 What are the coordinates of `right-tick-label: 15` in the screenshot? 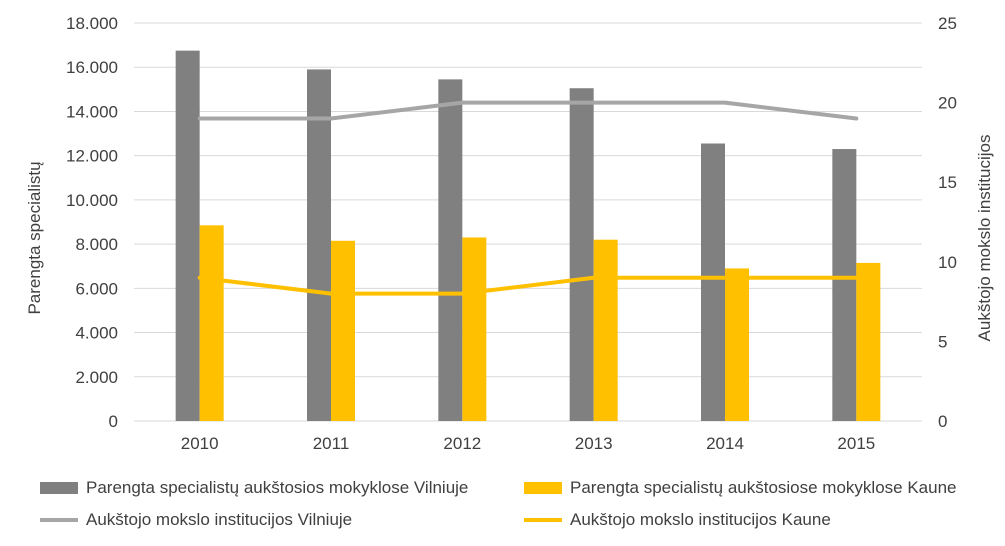 It's located at (947, 182).